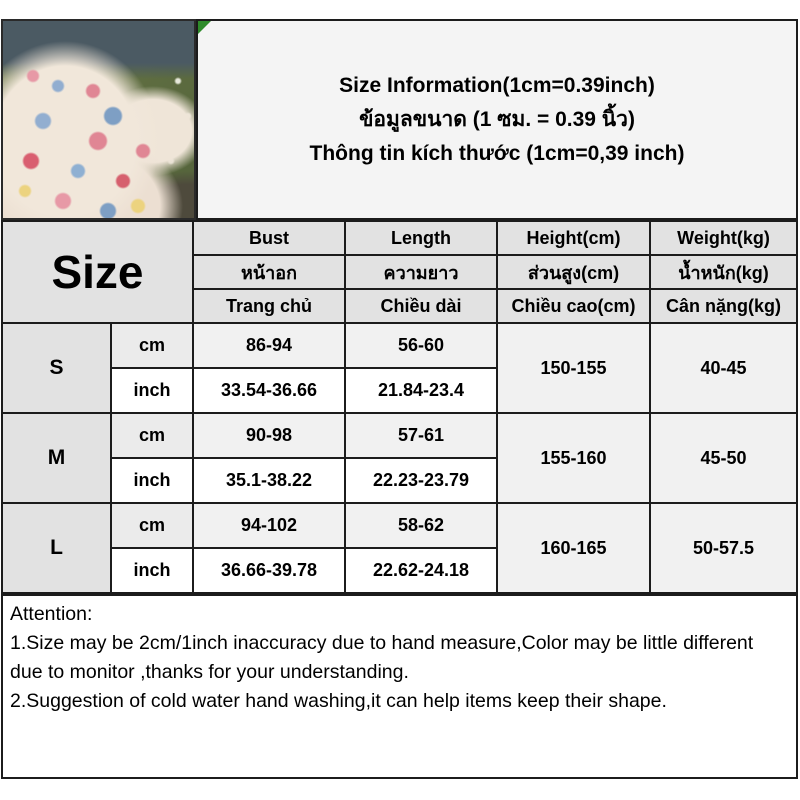 This screenshot has width=800, height=800. What do you see at coordinates (723, 238) in the screenshot?
I see `col-header-weight-en: Weight(kg)` at bounding box center [723, 238].